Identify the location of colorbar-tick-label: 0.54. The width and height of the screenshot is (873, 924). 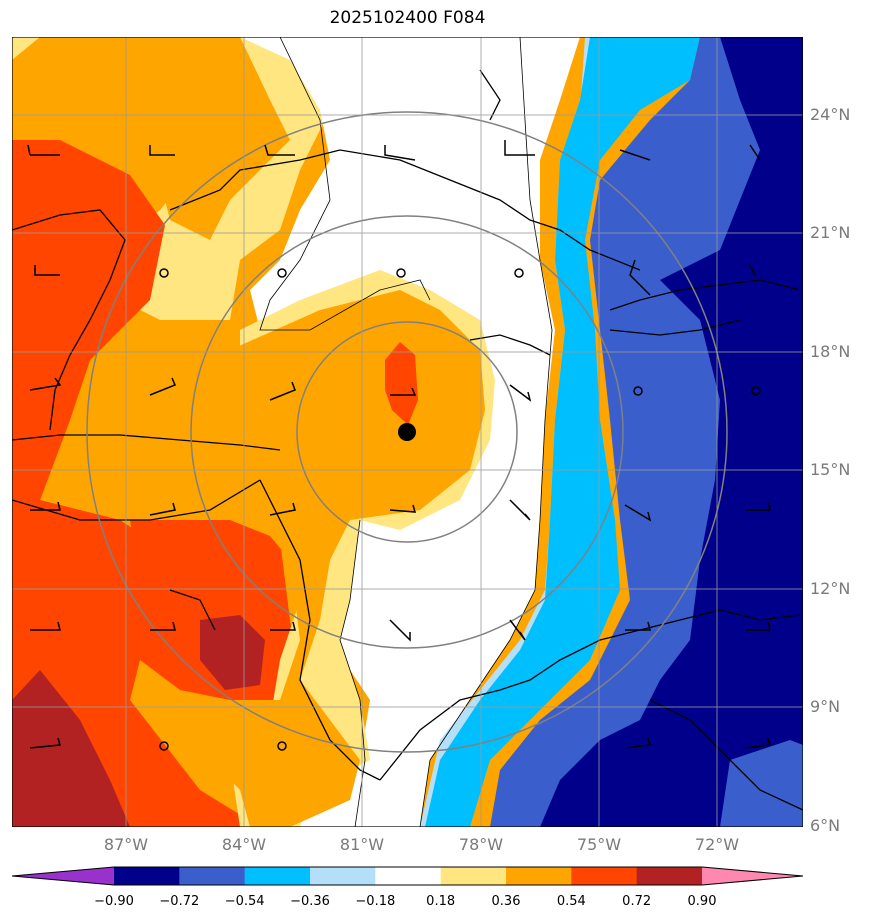
(571, 901).